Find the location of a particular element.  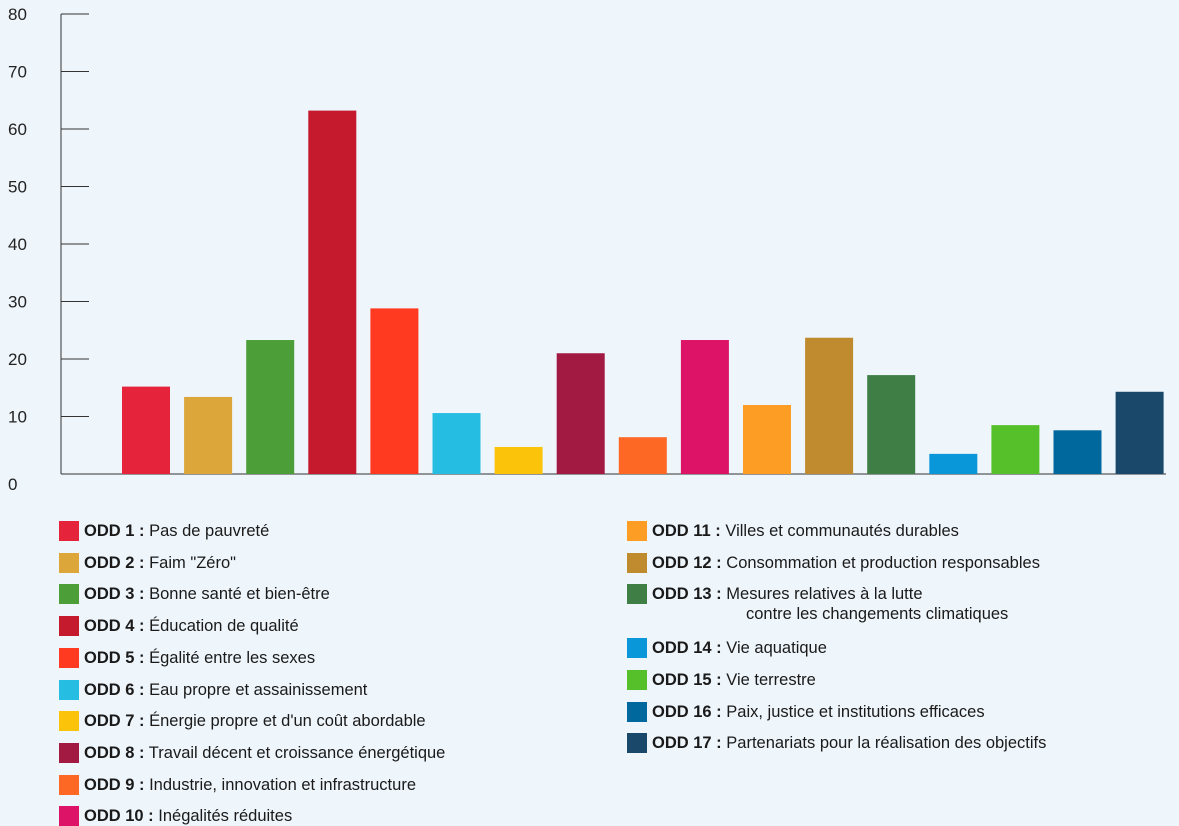

legend-item: ODD 1 : Pas de pauvreté is located at coordinates (164, 531).